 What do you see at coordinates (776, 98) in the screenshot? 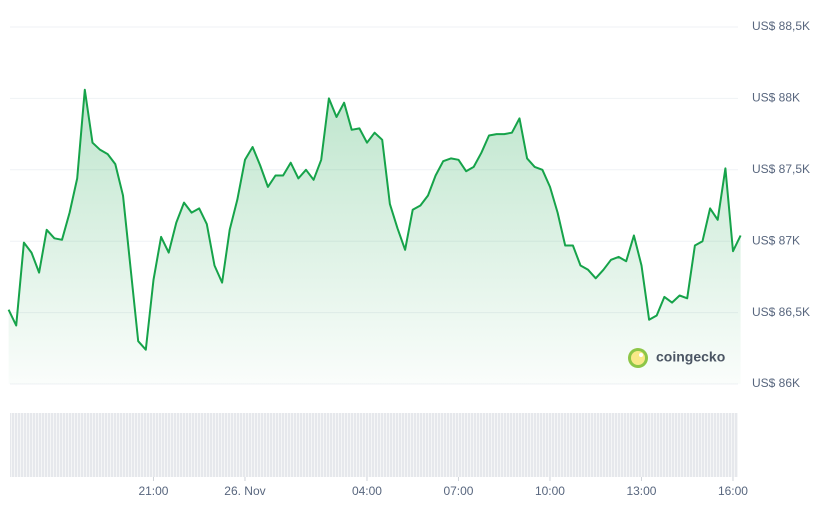
I see `y-tick-label: US$ 88K` at bounding box center [776, 98].